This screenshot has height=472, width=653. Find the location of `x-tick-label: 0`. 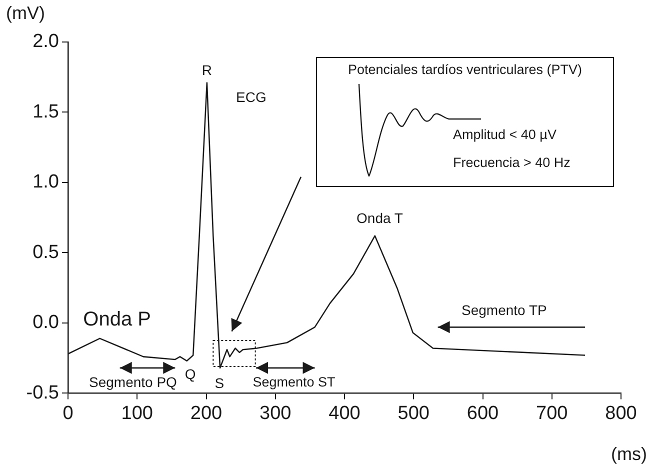

x-tick-label: 0 is located at coordinates (68, 413).